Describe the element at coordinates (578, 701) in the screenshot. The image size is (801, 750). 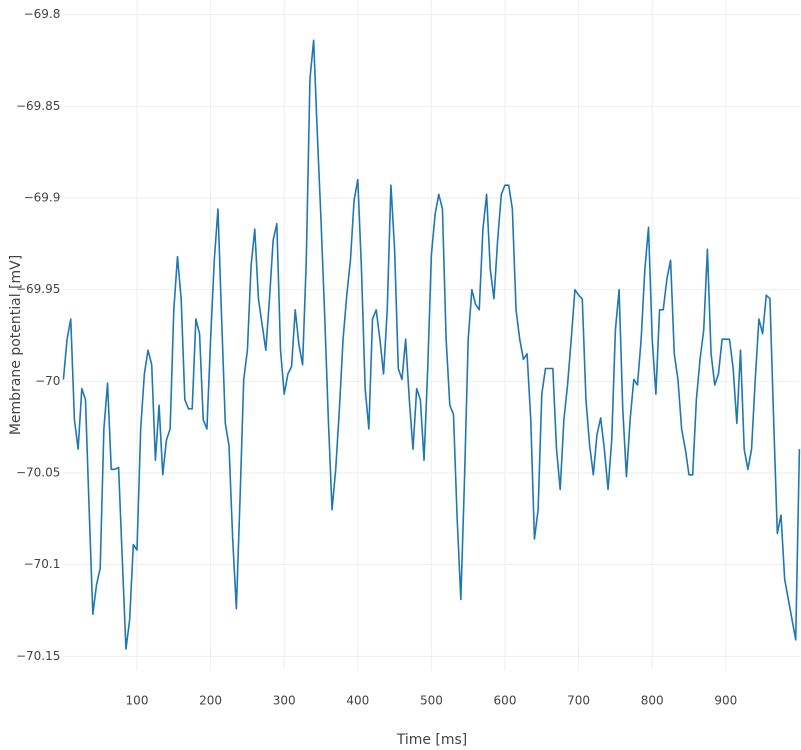
I see `x-tick-label: 700` at that location.